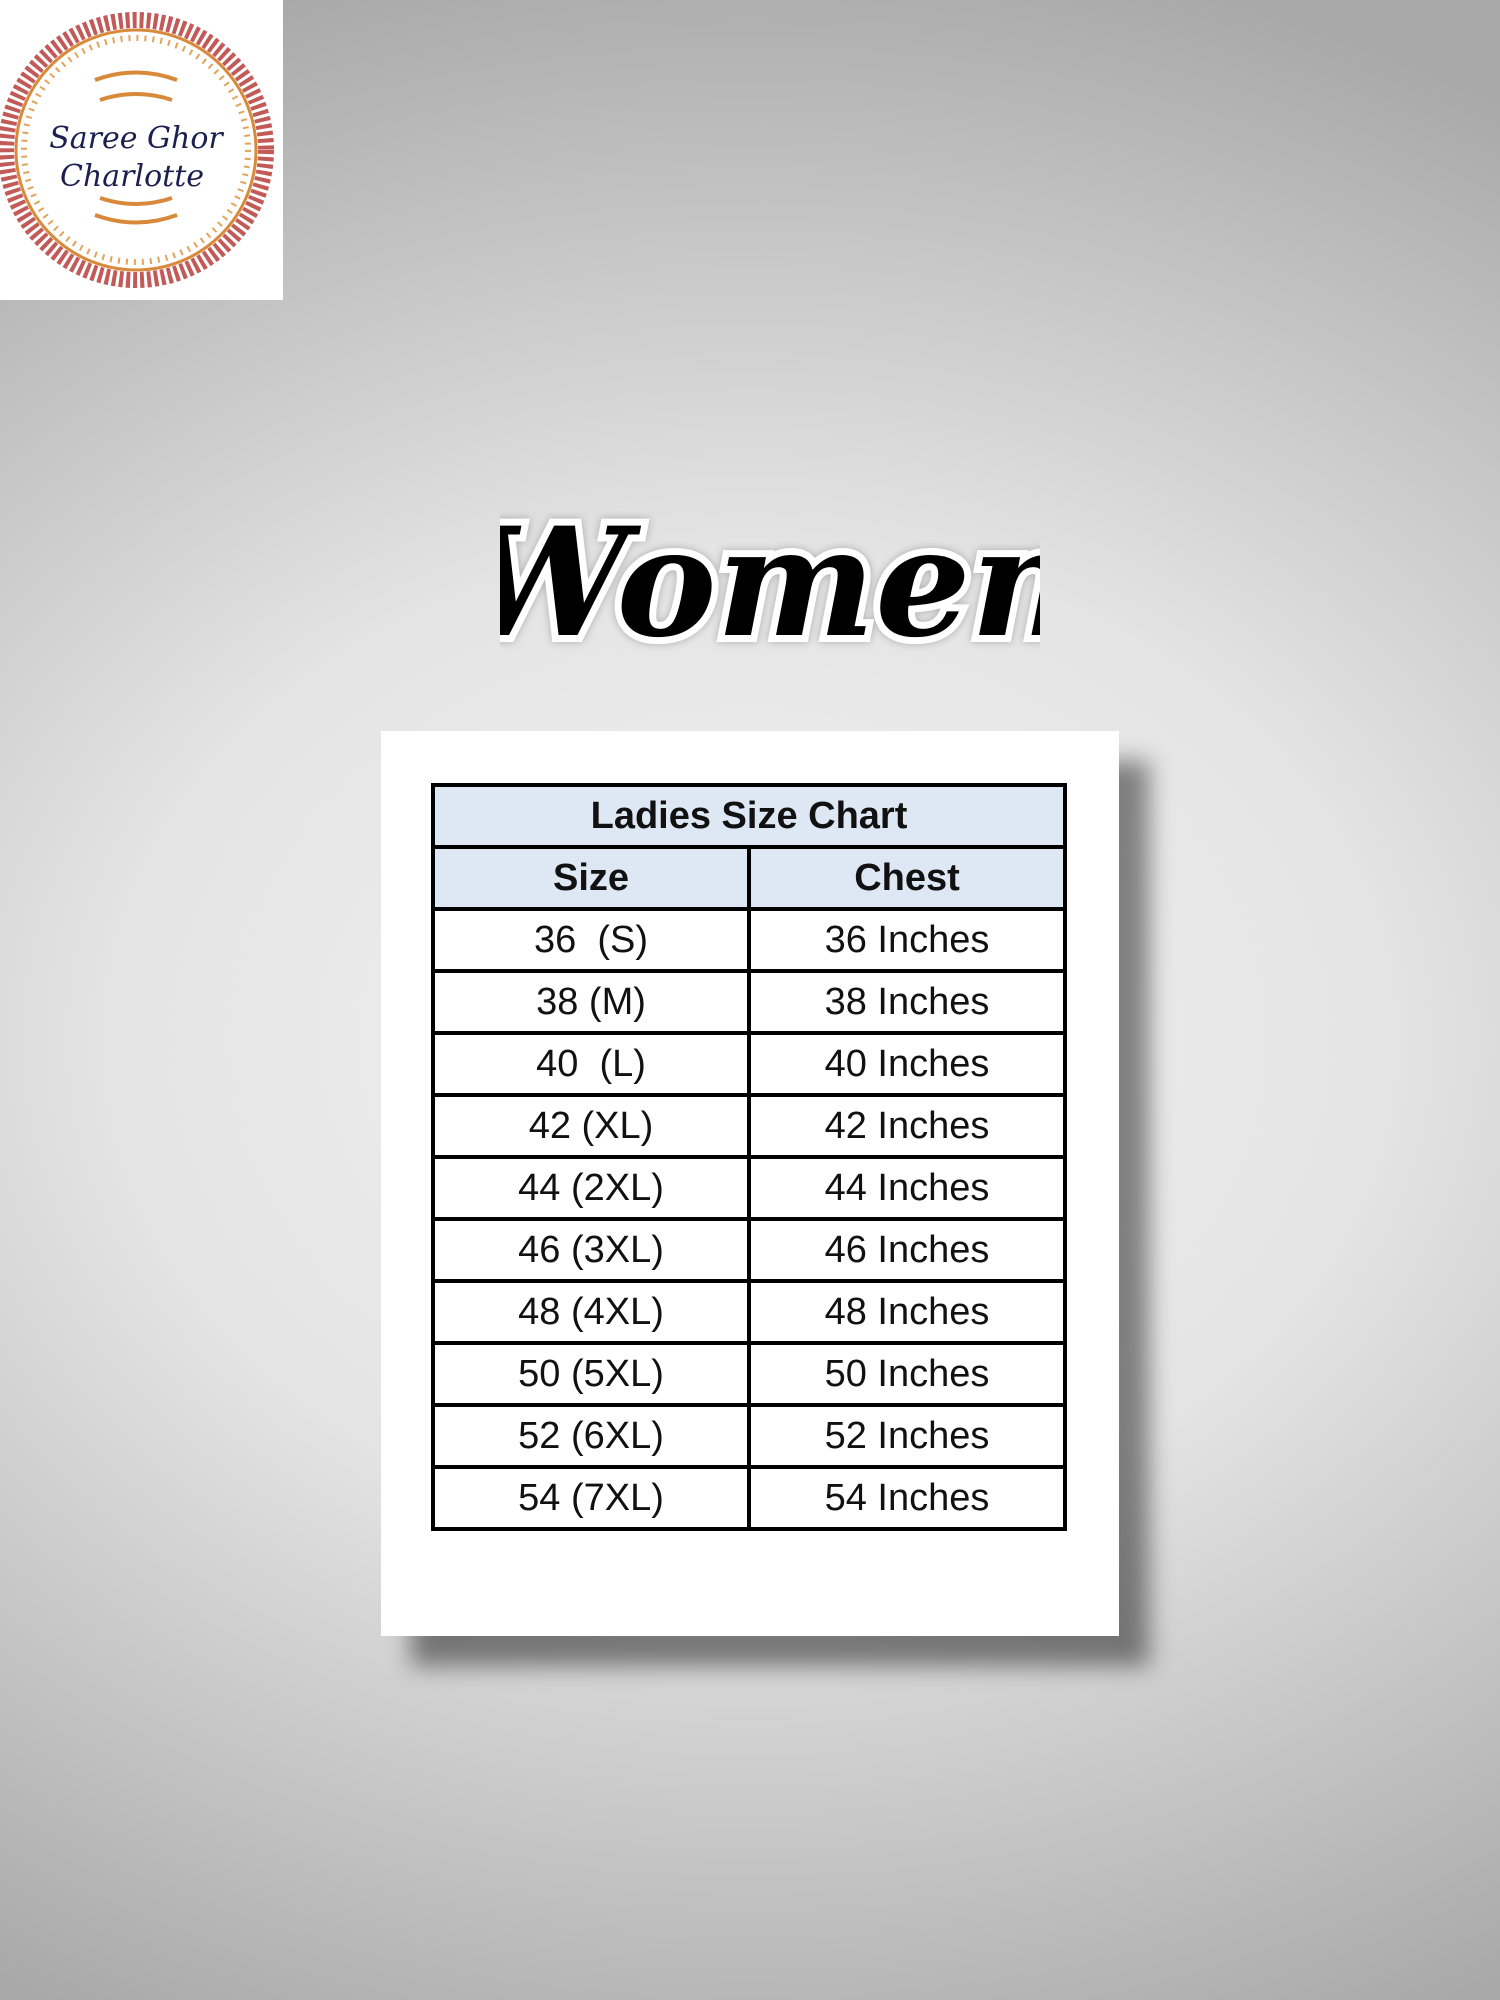 This screenshot has height=2000, width=1500. What do you see at coordinates (591, 1126) in the screenshot?
I see `size-cell: 42 (XL)` at bounding box center [591, 1126].